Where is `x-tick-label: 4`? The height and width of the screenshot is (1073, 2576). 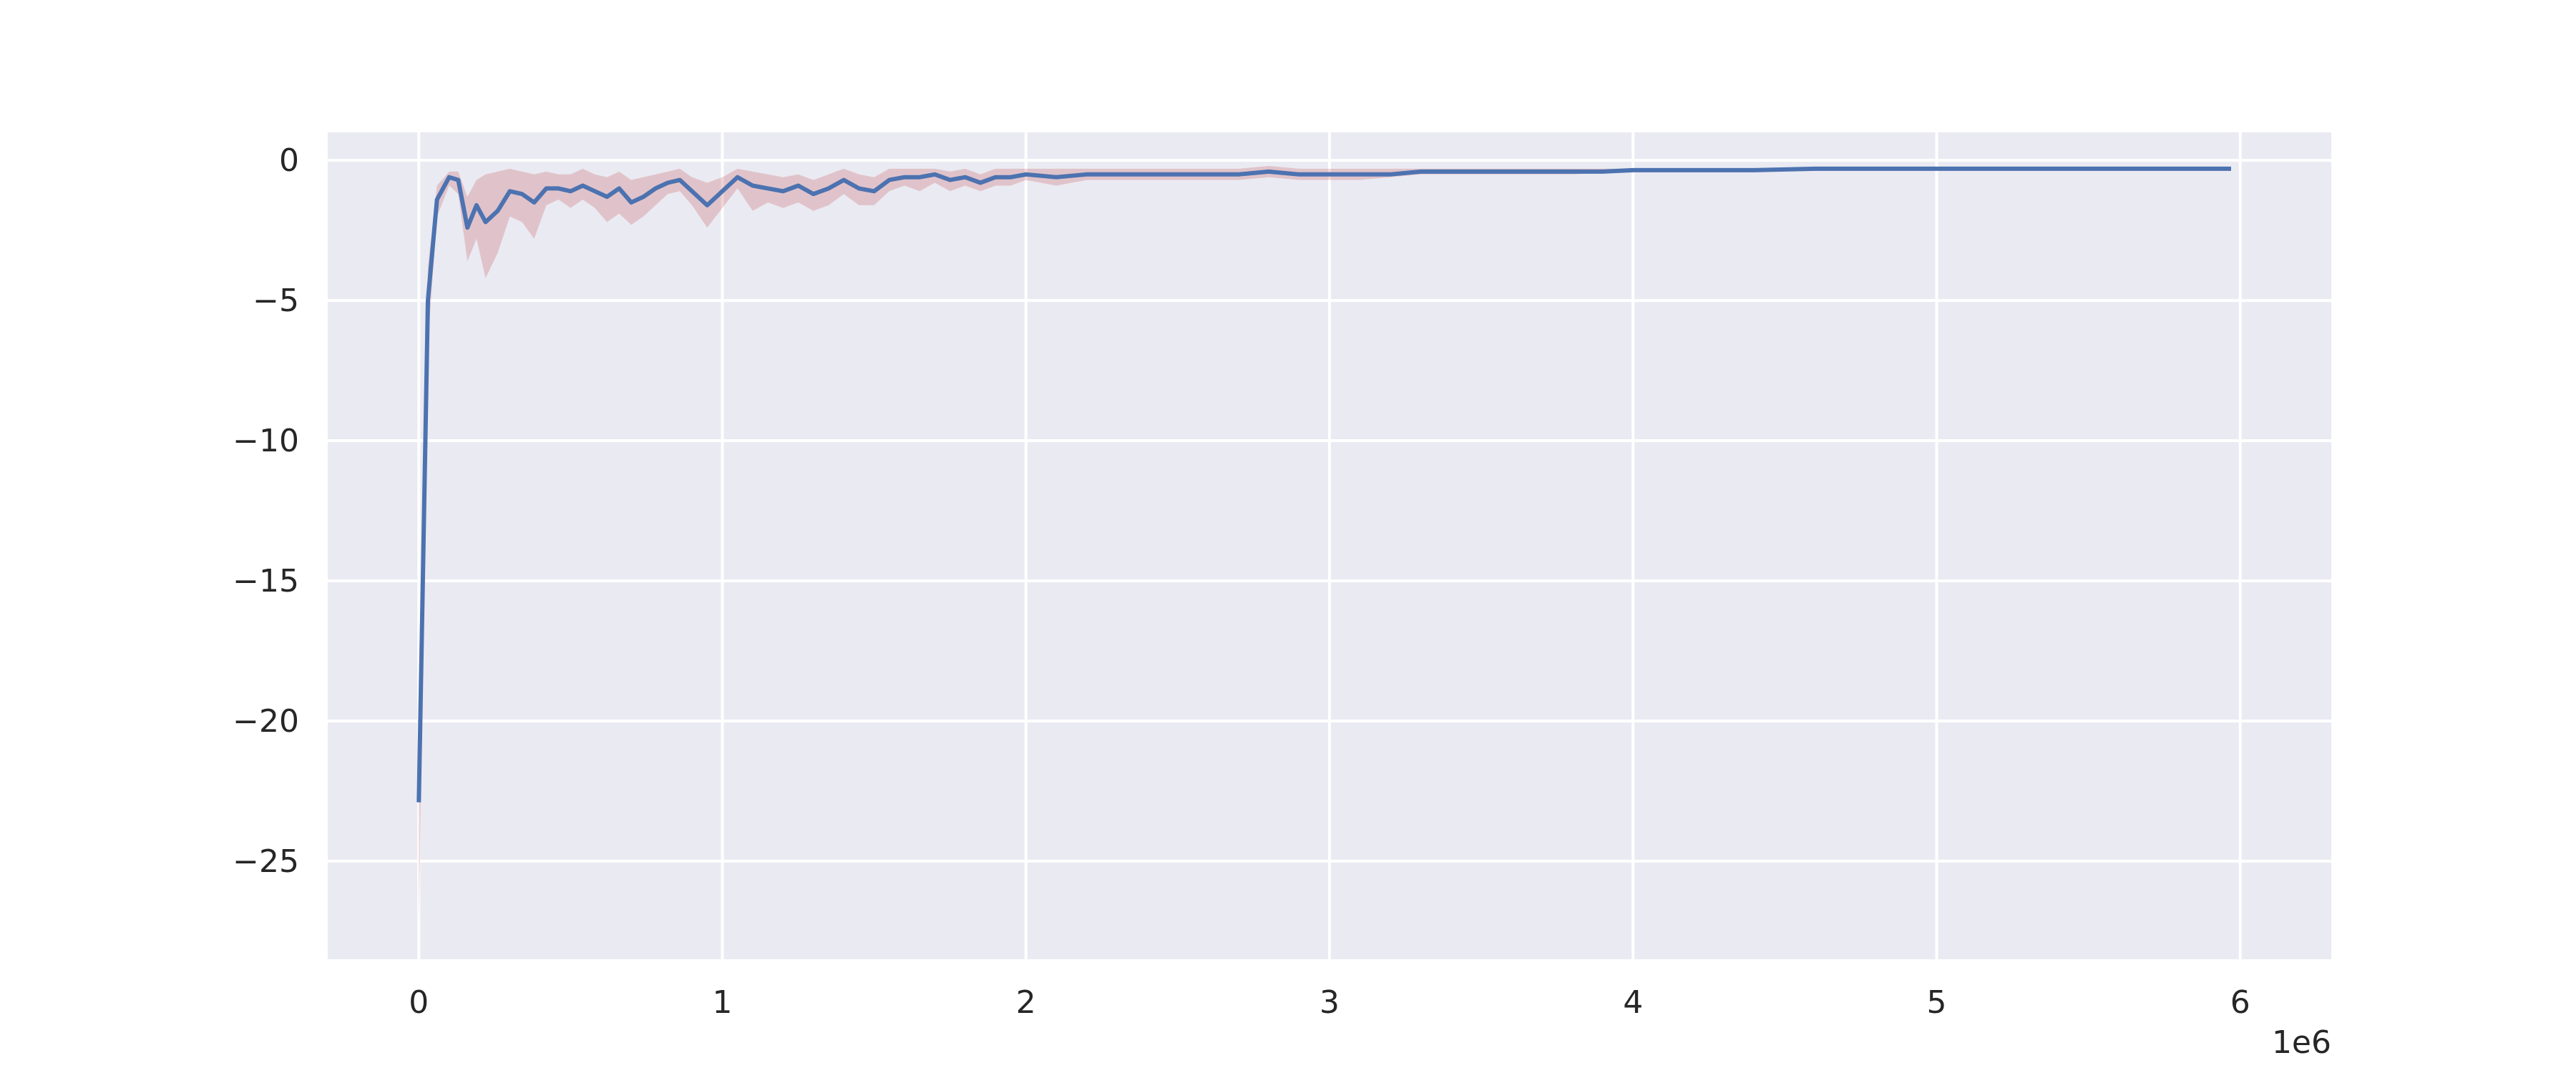
x-tick-label: 4 is located at coordinates (1633, 1003).